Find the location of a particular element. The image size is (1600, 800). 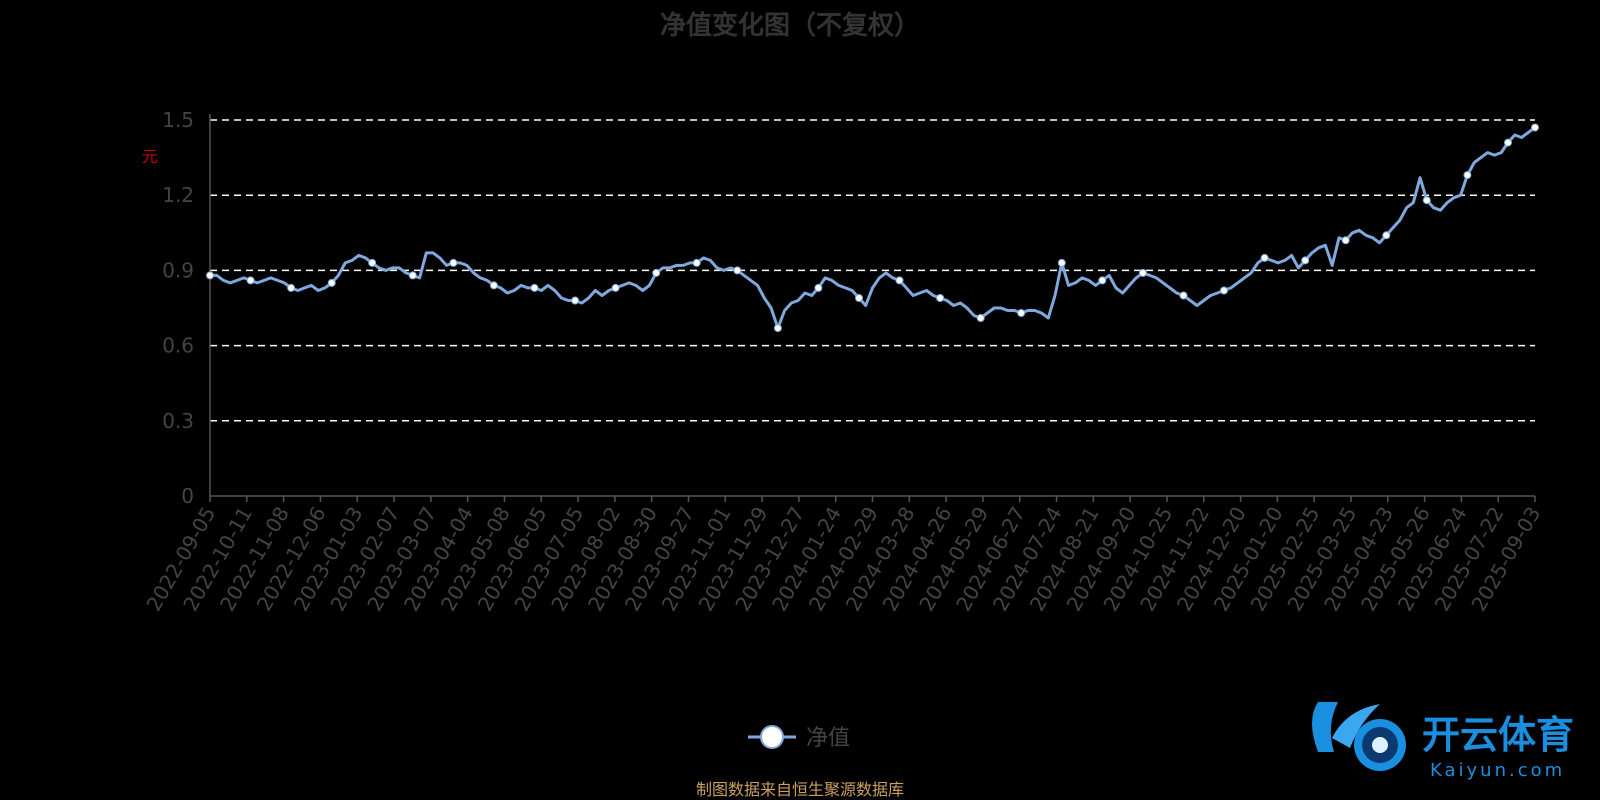

logo-k-arm is located at coordinates (1356, 726).